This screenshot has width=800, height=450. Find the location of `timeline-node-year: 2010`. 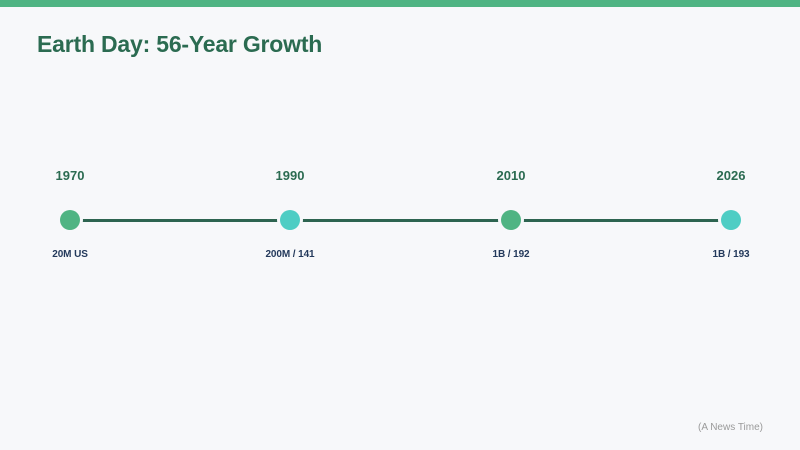

timeline-node-year: 2010 is located at coordinates (511, 175).